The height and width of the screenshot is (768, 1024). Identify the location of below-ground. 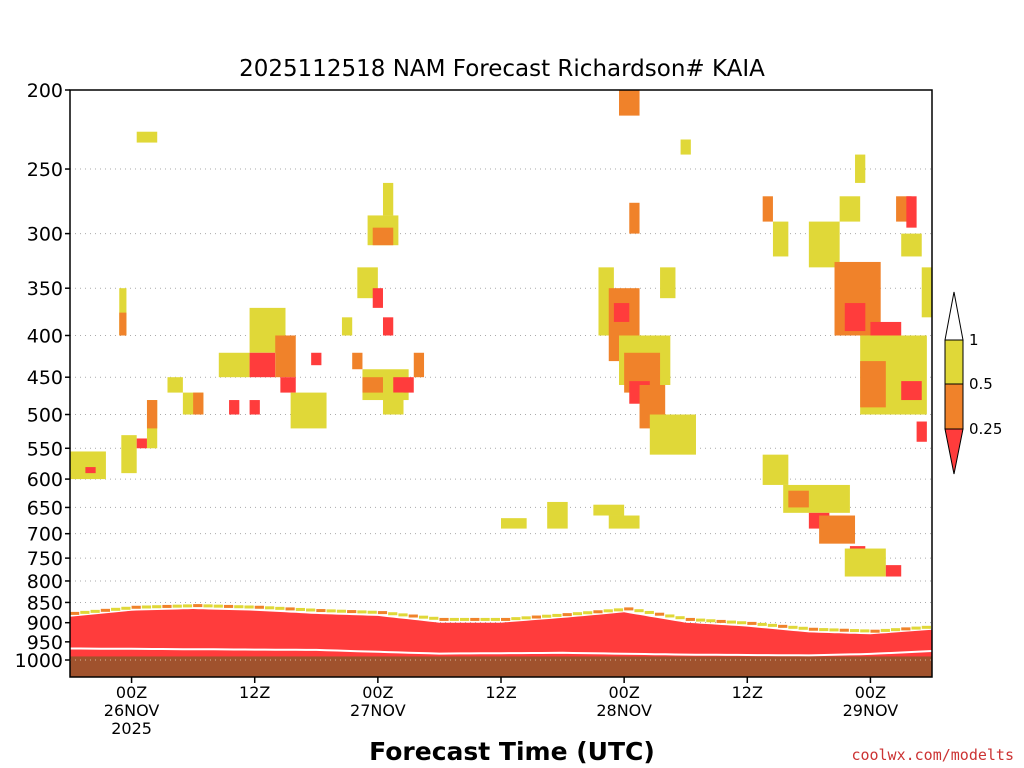
(501, 666).